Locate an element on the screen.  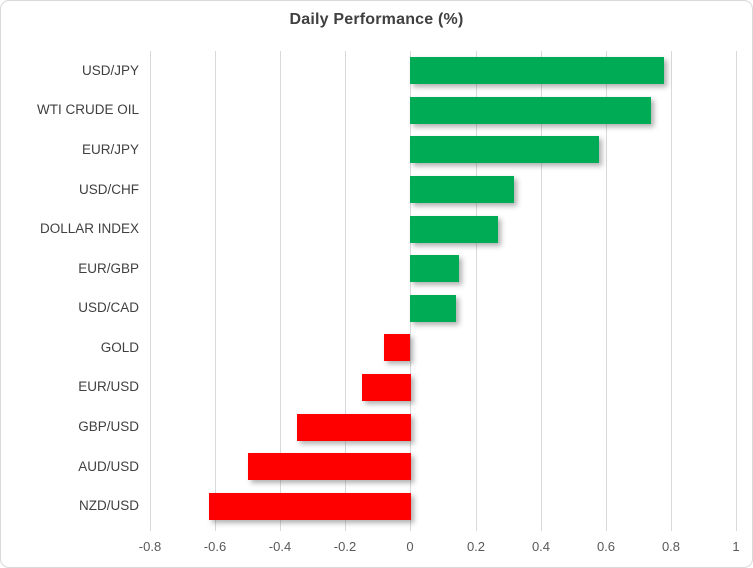
bar-usd-jpy is located at coordinates (537, 70).